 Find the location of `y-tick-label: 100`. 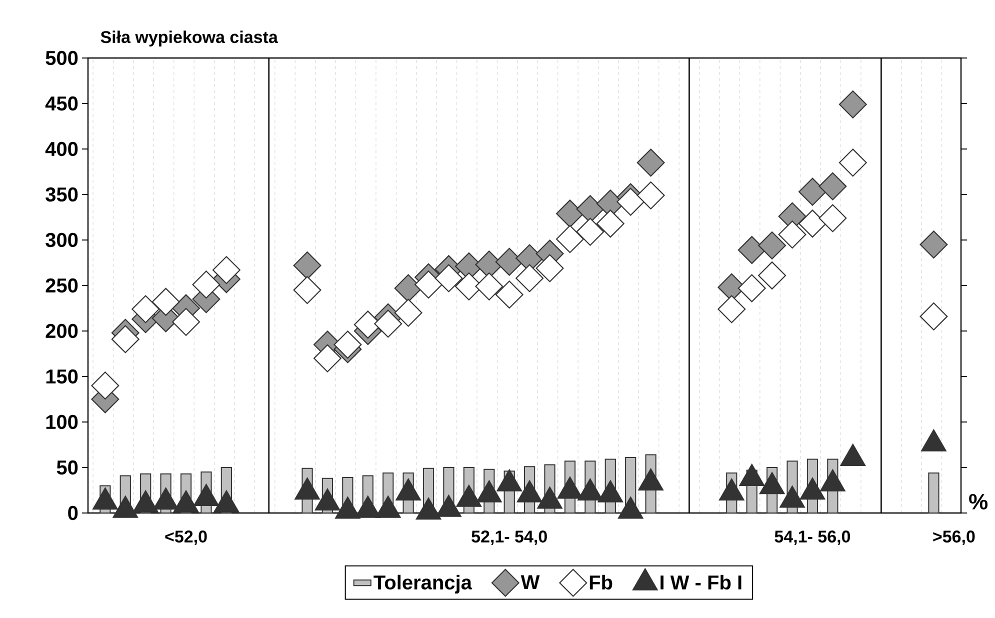

y-tick-label: 100 is located at coordinates (62, 422).